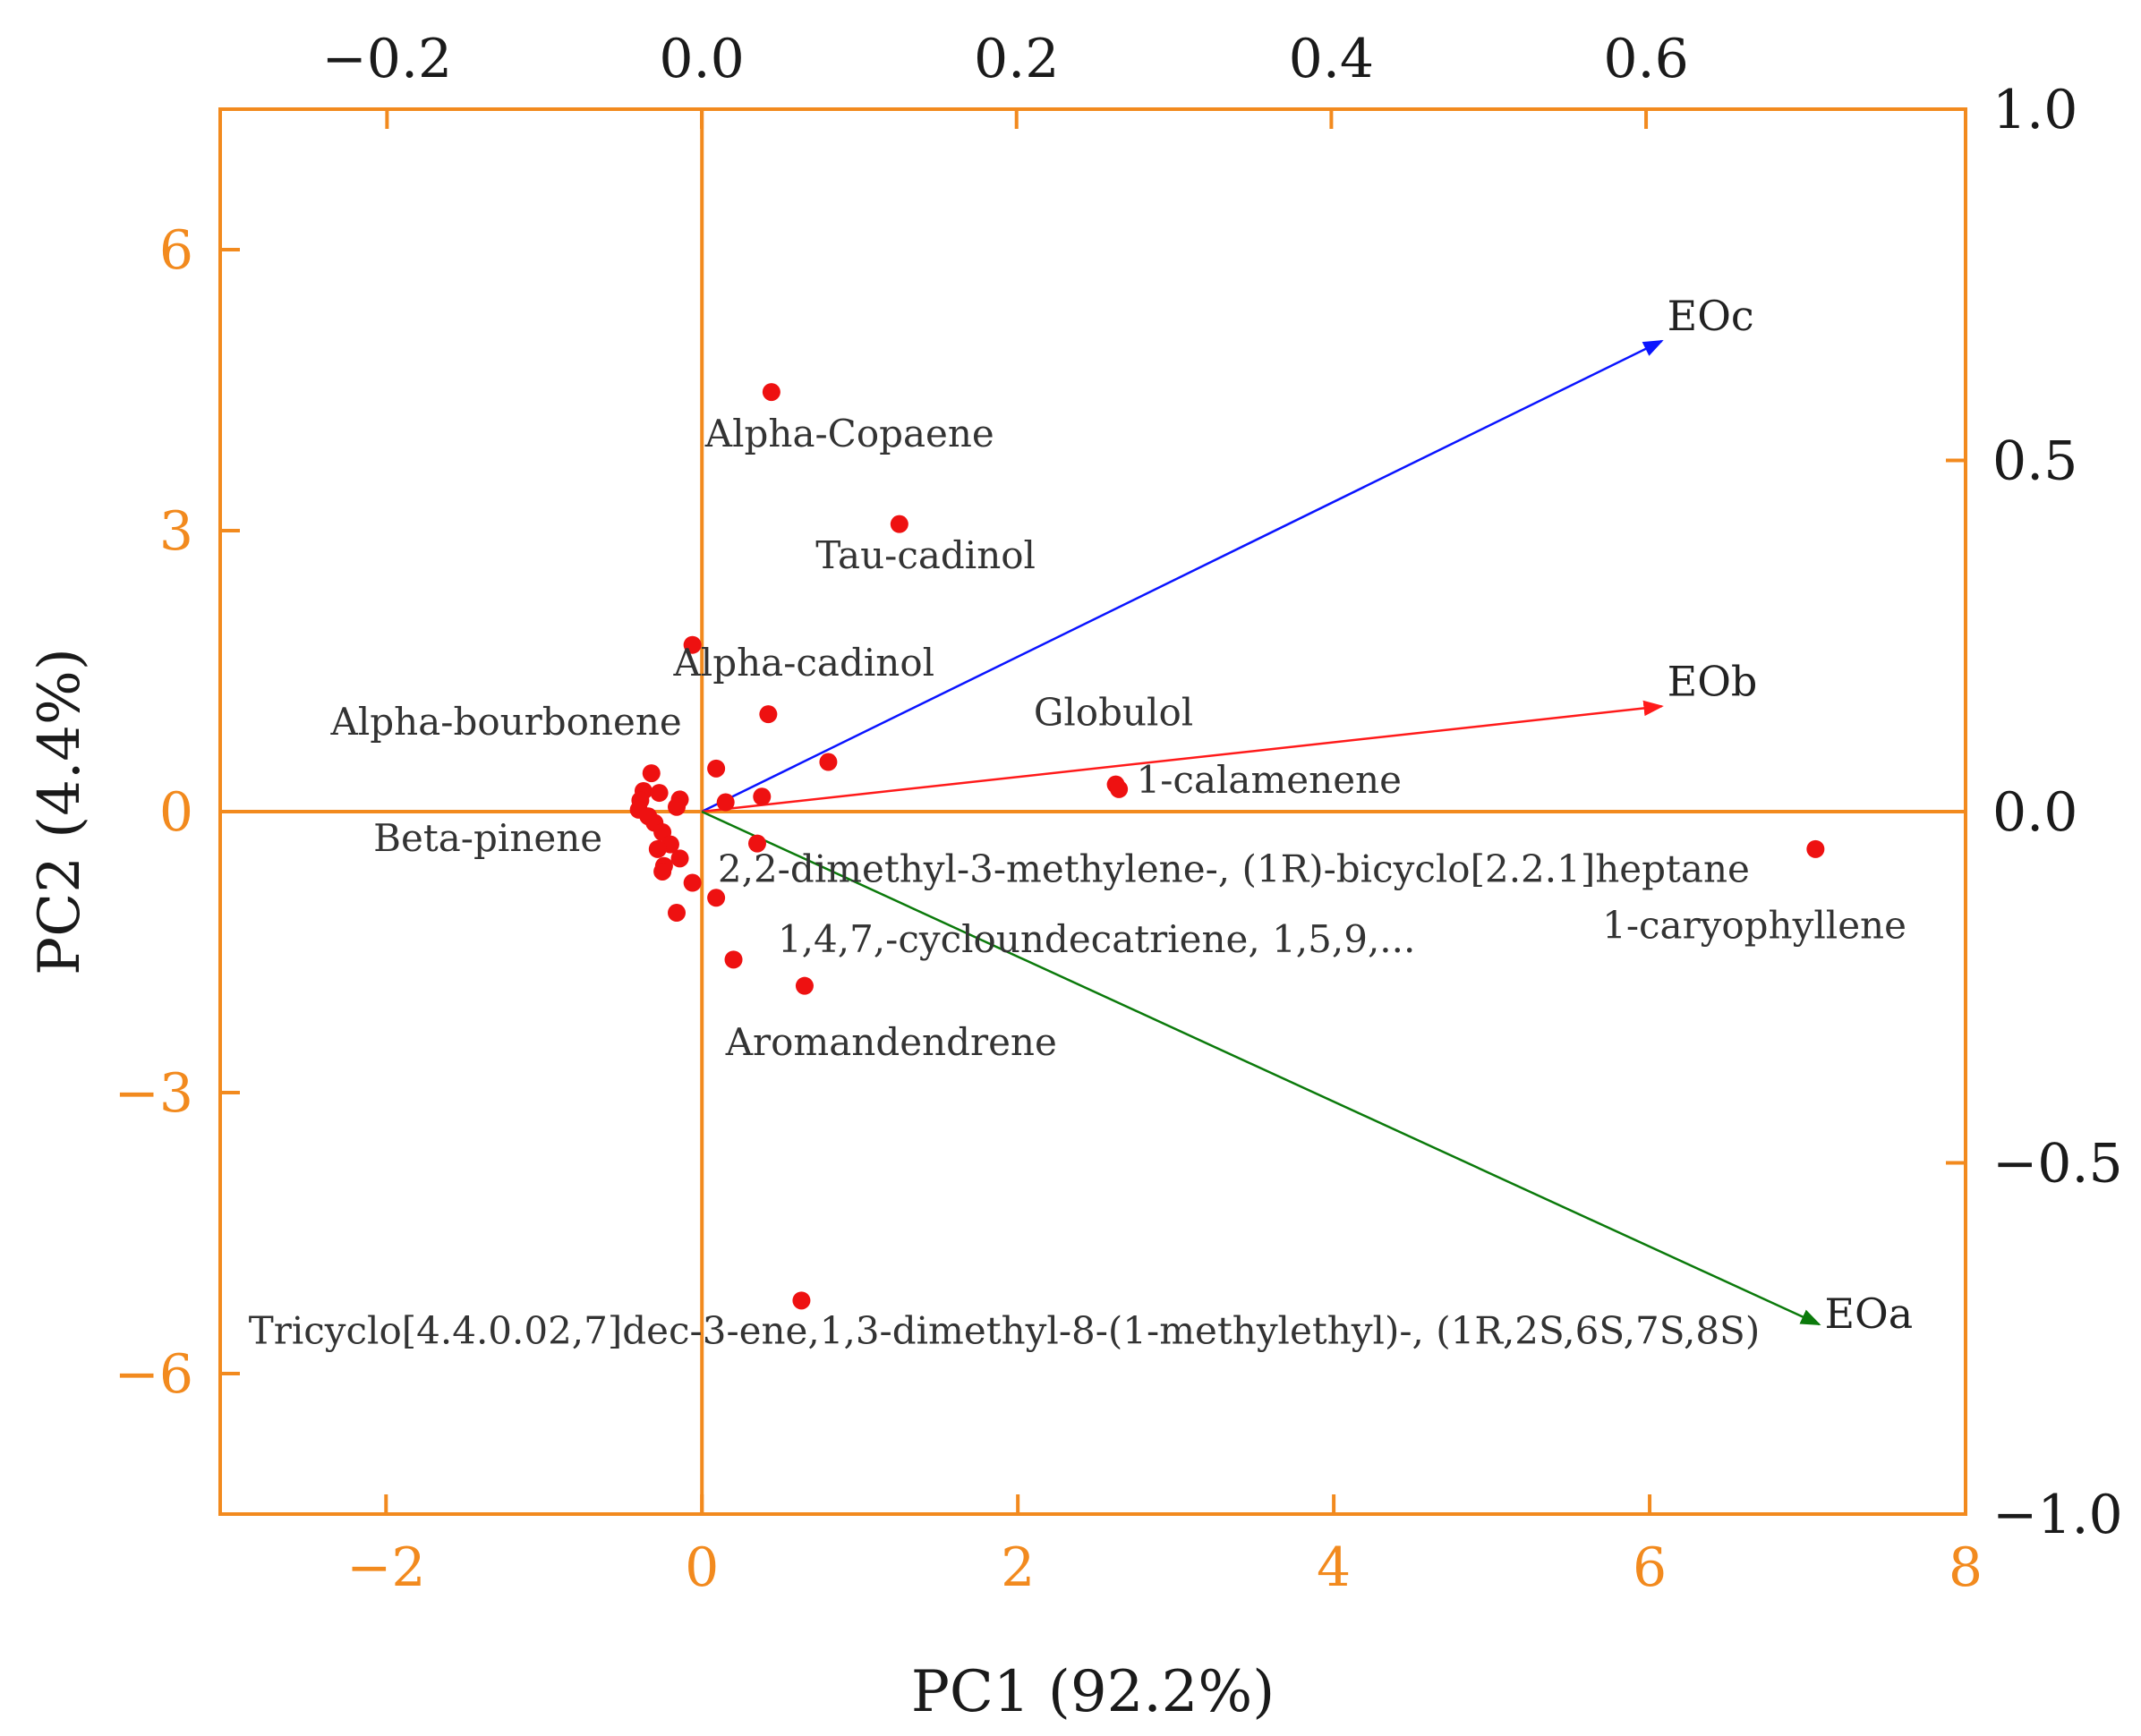  Describe the element at coordinates (2034, 461) in the screenshot. I see `right-y-tick-label: 0.5` at that location.